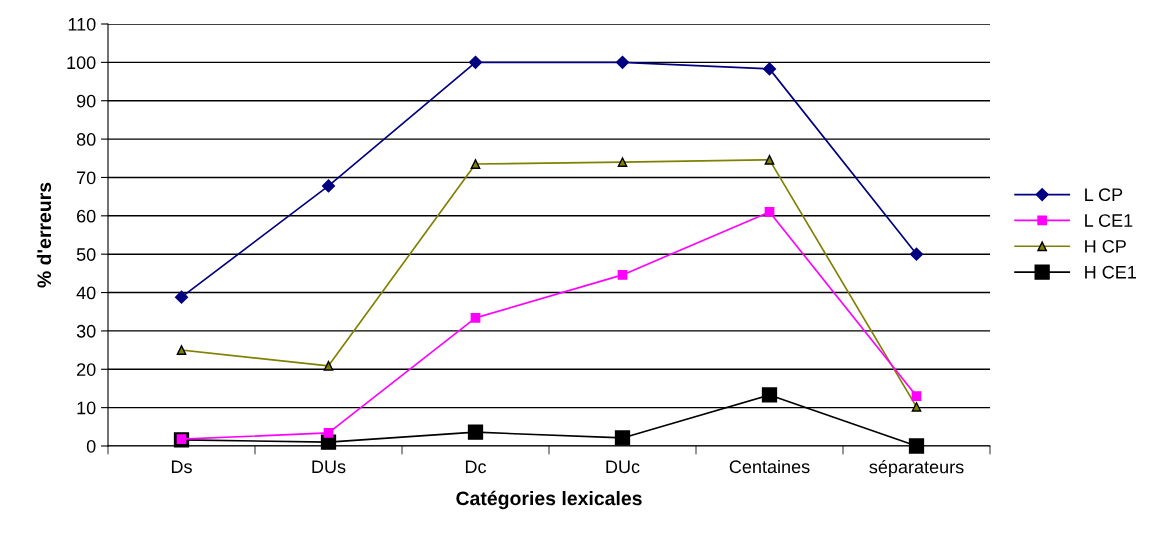  What do you see at coordinates (181, 467) in the screenshot?
I see `x-tick-label: Ds` at bounding box center [181, 467].